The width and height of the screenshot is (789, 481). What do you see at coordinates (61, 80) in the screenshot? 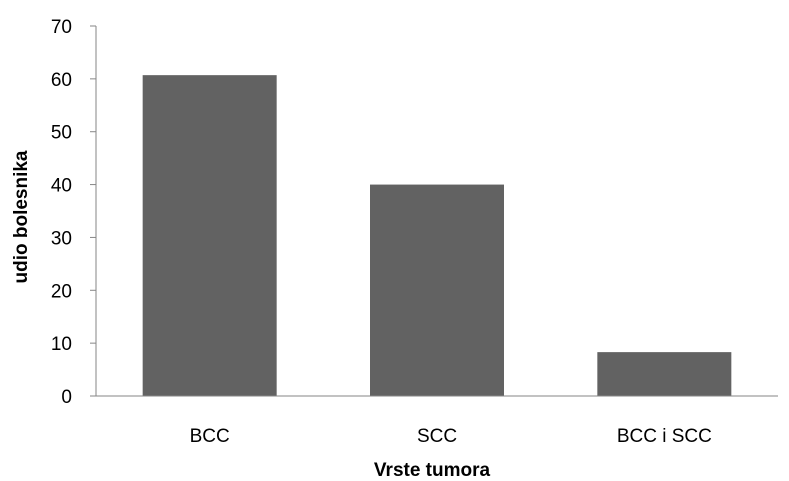
I see `y-tick-label: 60` at bounding box center [61, 80].